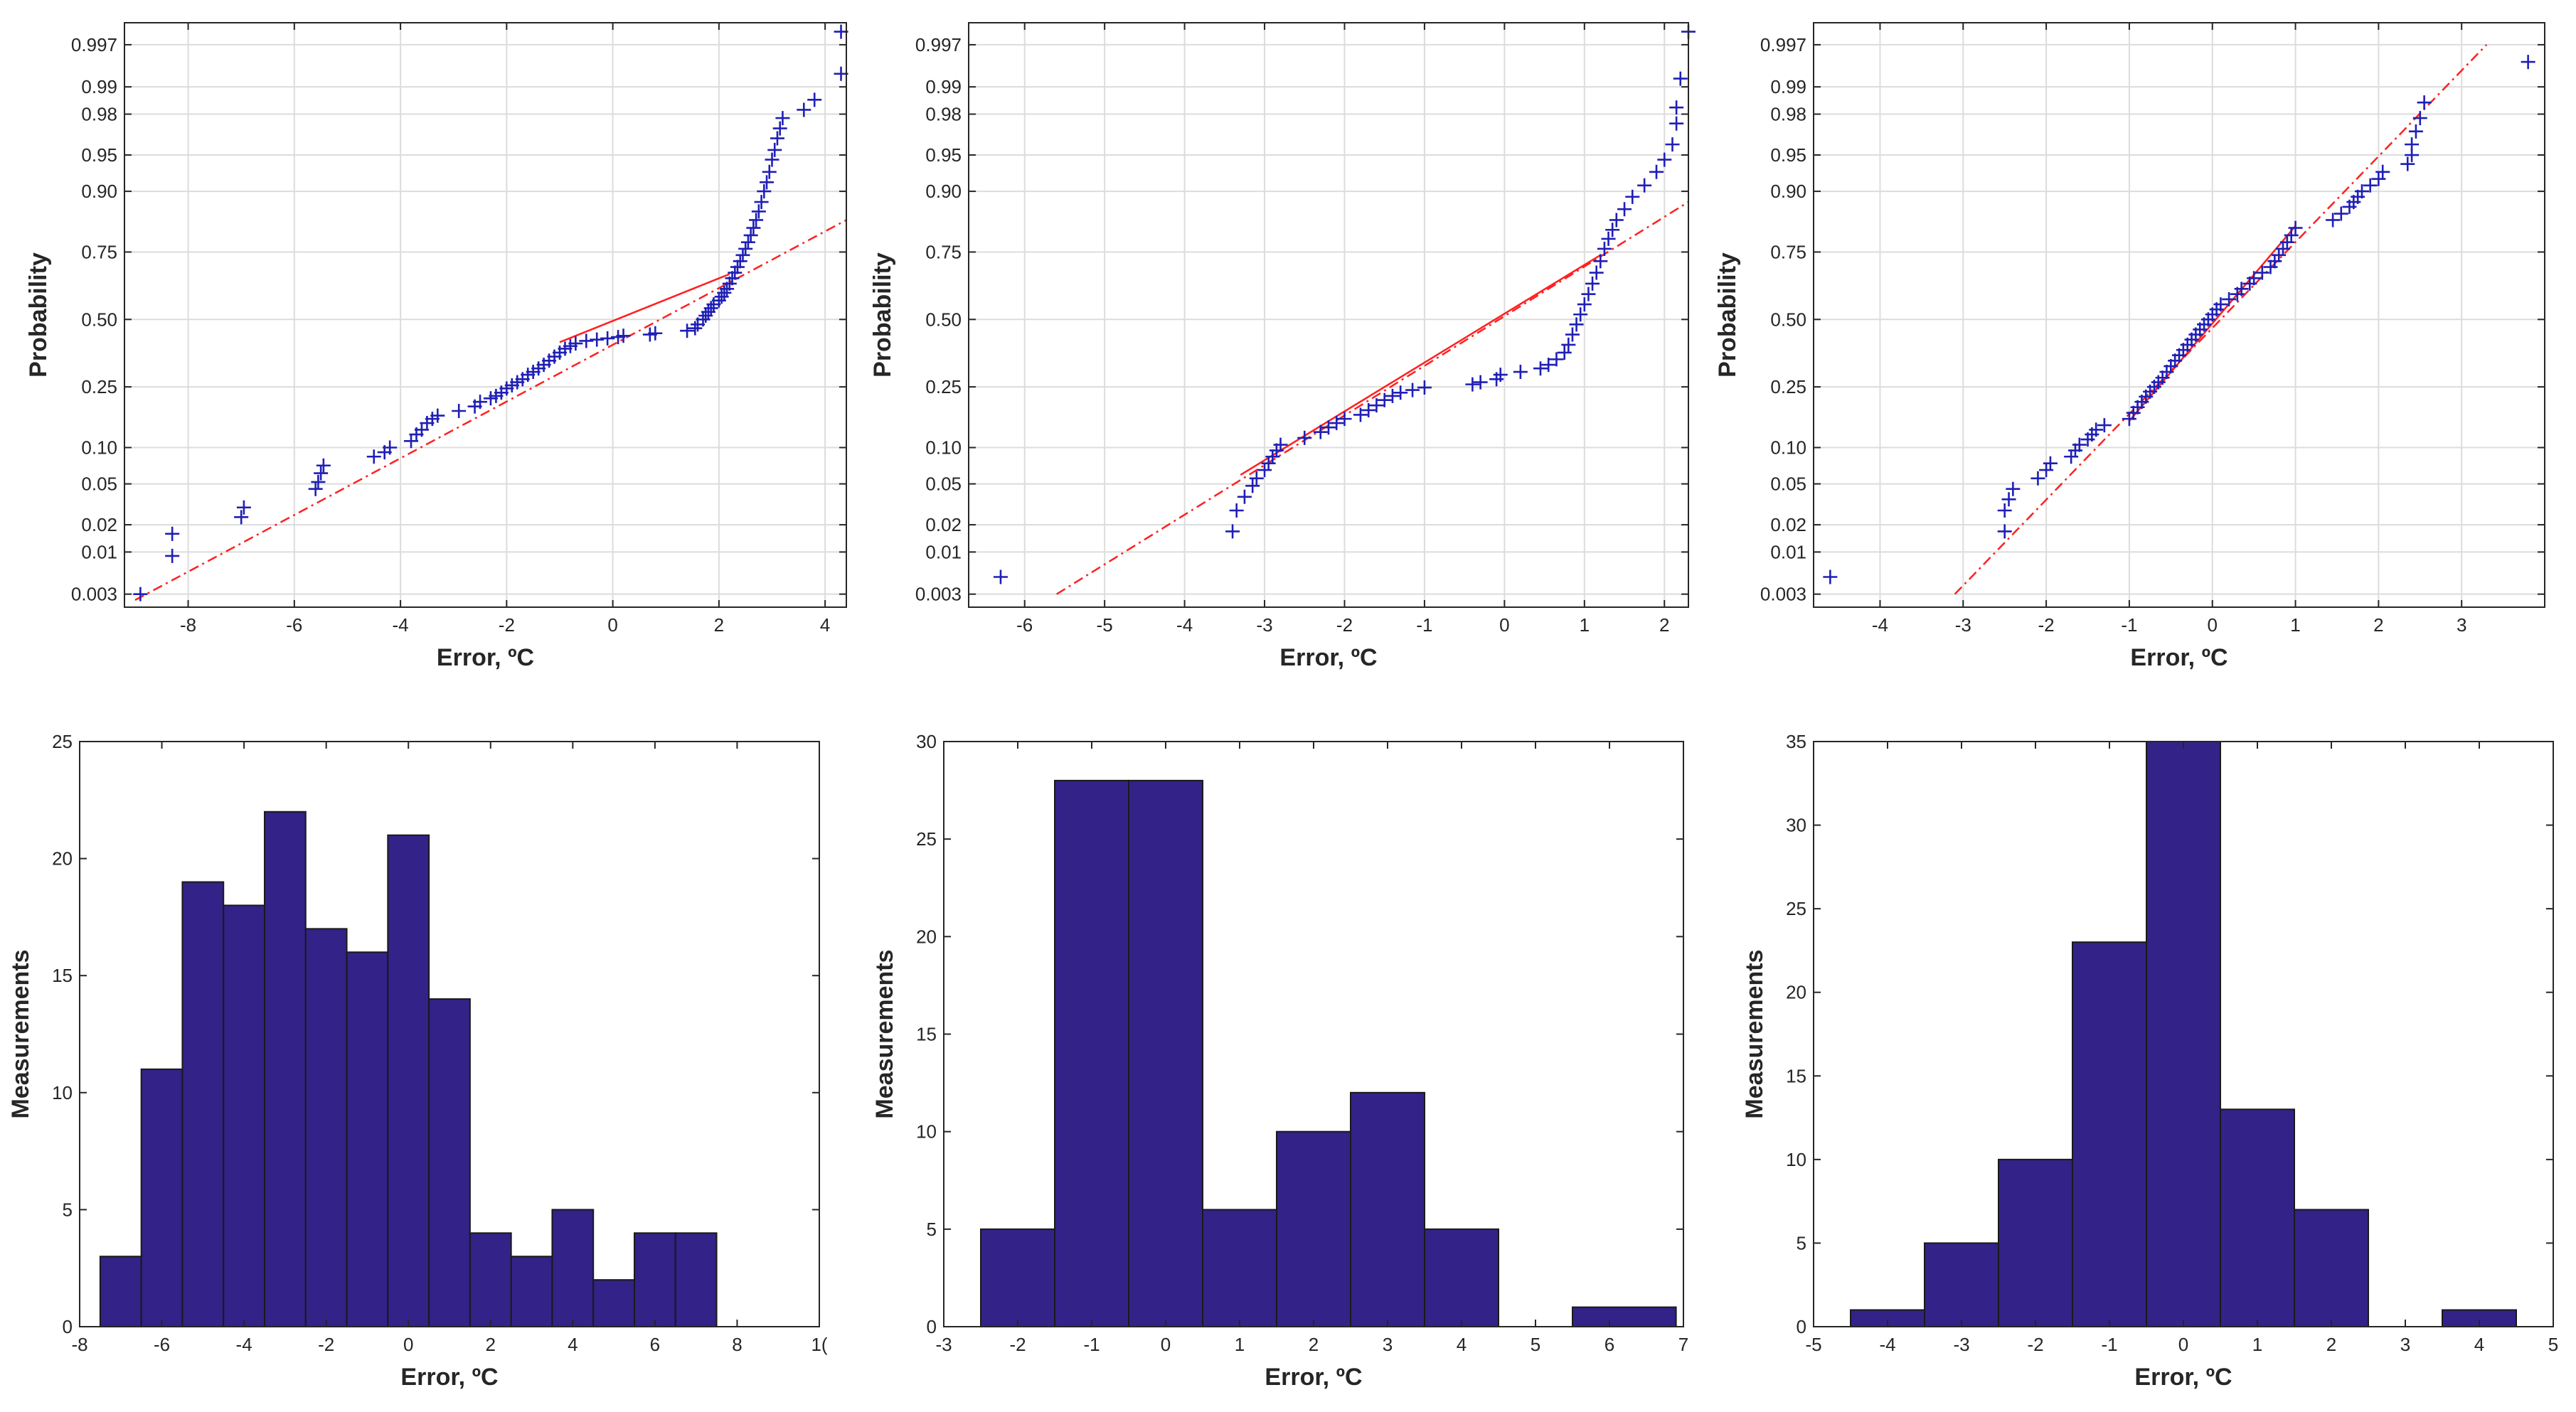 The image size is (2576, 1412). I want to click on x-axis-label: Error, ºC, so click(1328, 657).